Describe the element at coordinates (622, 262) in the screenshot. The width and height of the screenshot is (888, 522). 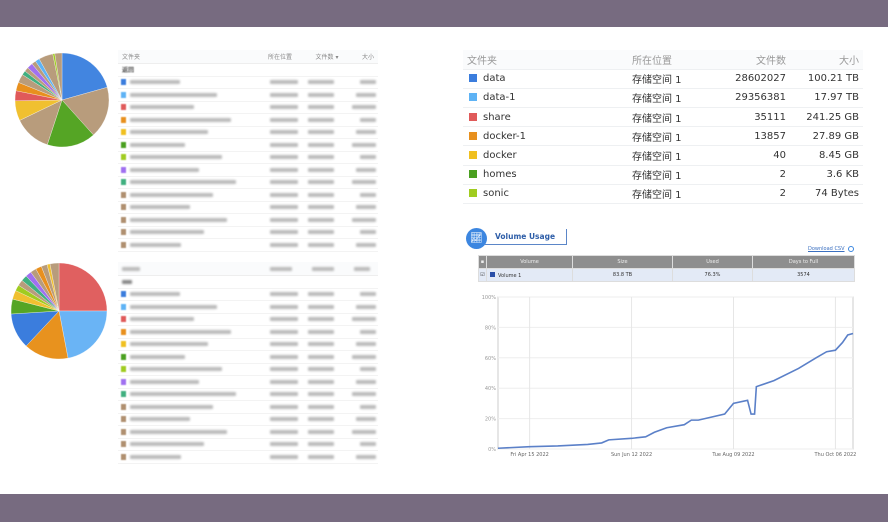
I see `header-size: Size` at that location.